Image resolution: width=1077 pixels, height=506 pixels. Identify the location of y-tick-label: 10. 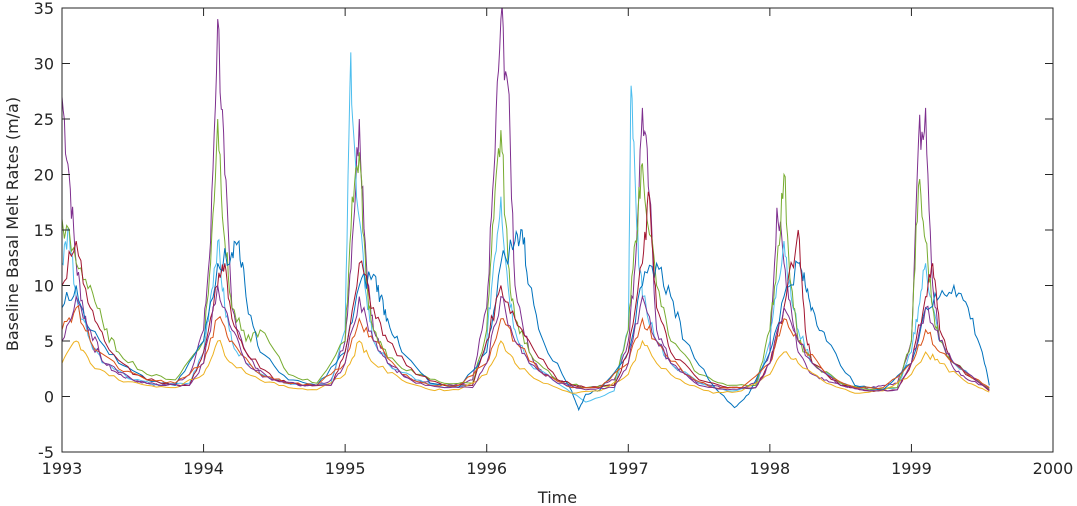
(44, 286).